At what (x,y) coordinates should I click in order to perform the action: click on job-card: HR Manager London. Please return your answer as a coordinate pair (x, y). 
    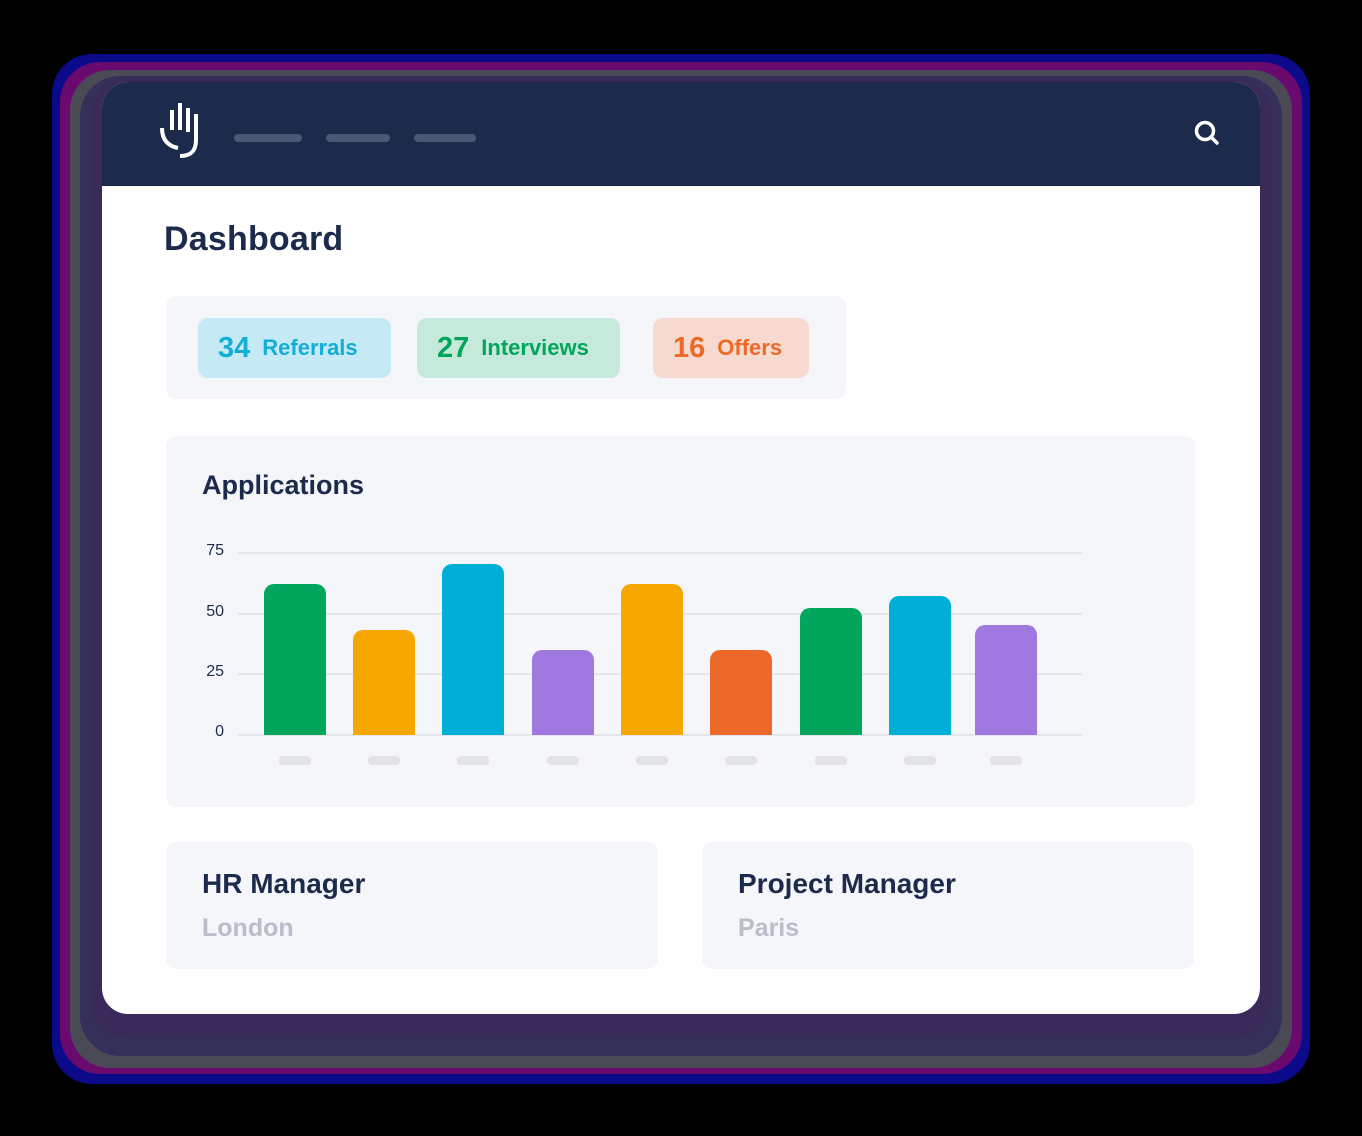
    Looking at the image, I should click on (412, 905).